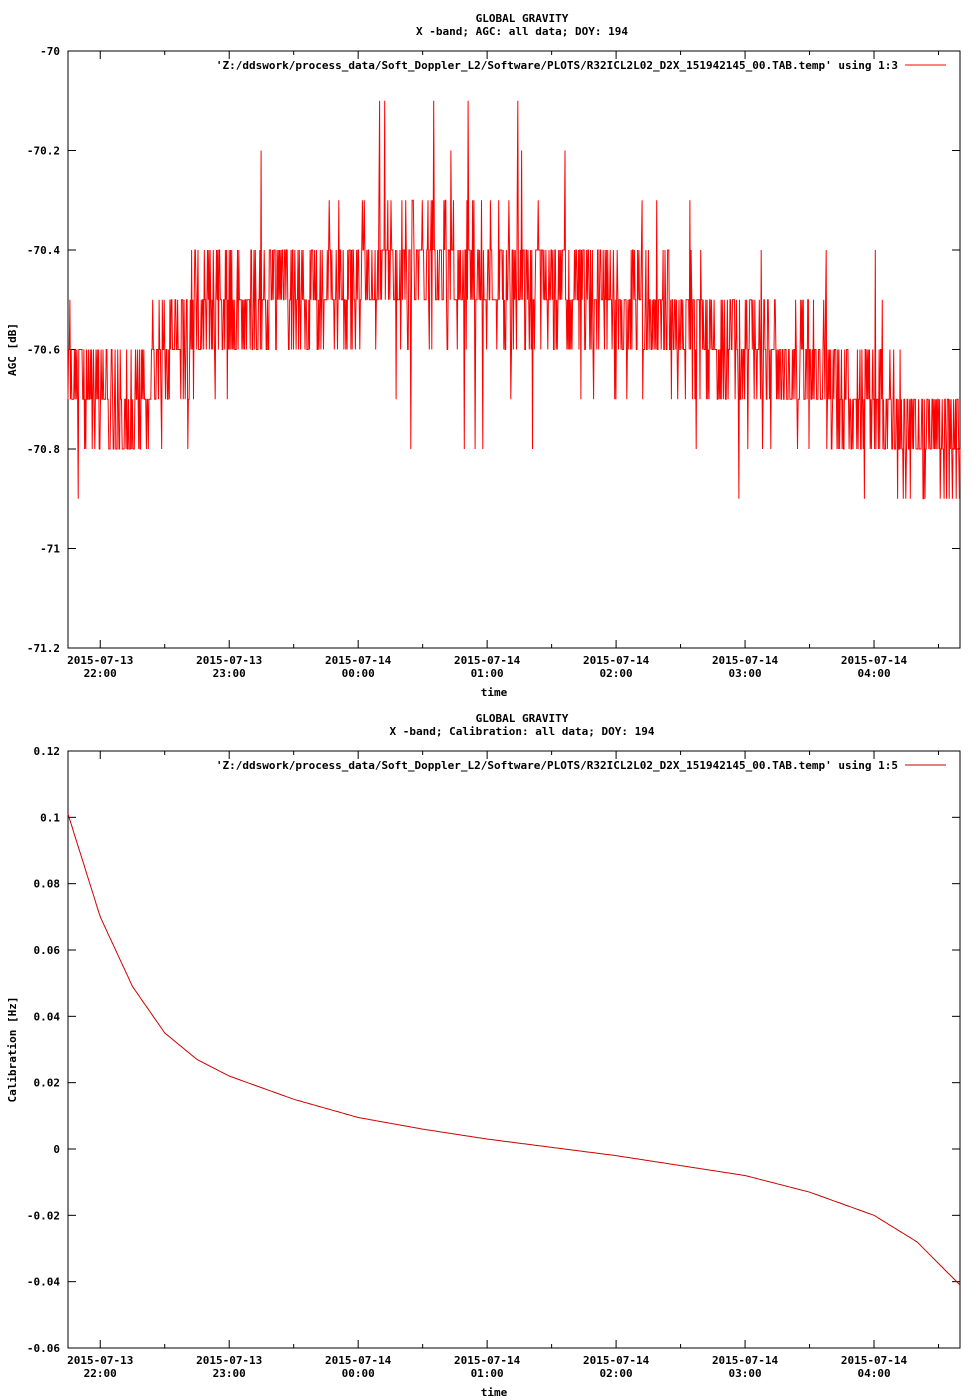 The height and width of the screenshot is (1400, 980). I want to click on y-tick-label: -0.04, so click(43, 1282).